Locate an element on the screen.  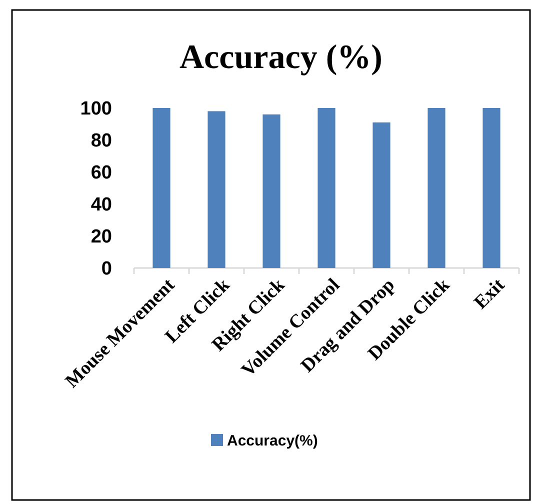
x-tick-label: Exit is located at coordinates (490, 294).